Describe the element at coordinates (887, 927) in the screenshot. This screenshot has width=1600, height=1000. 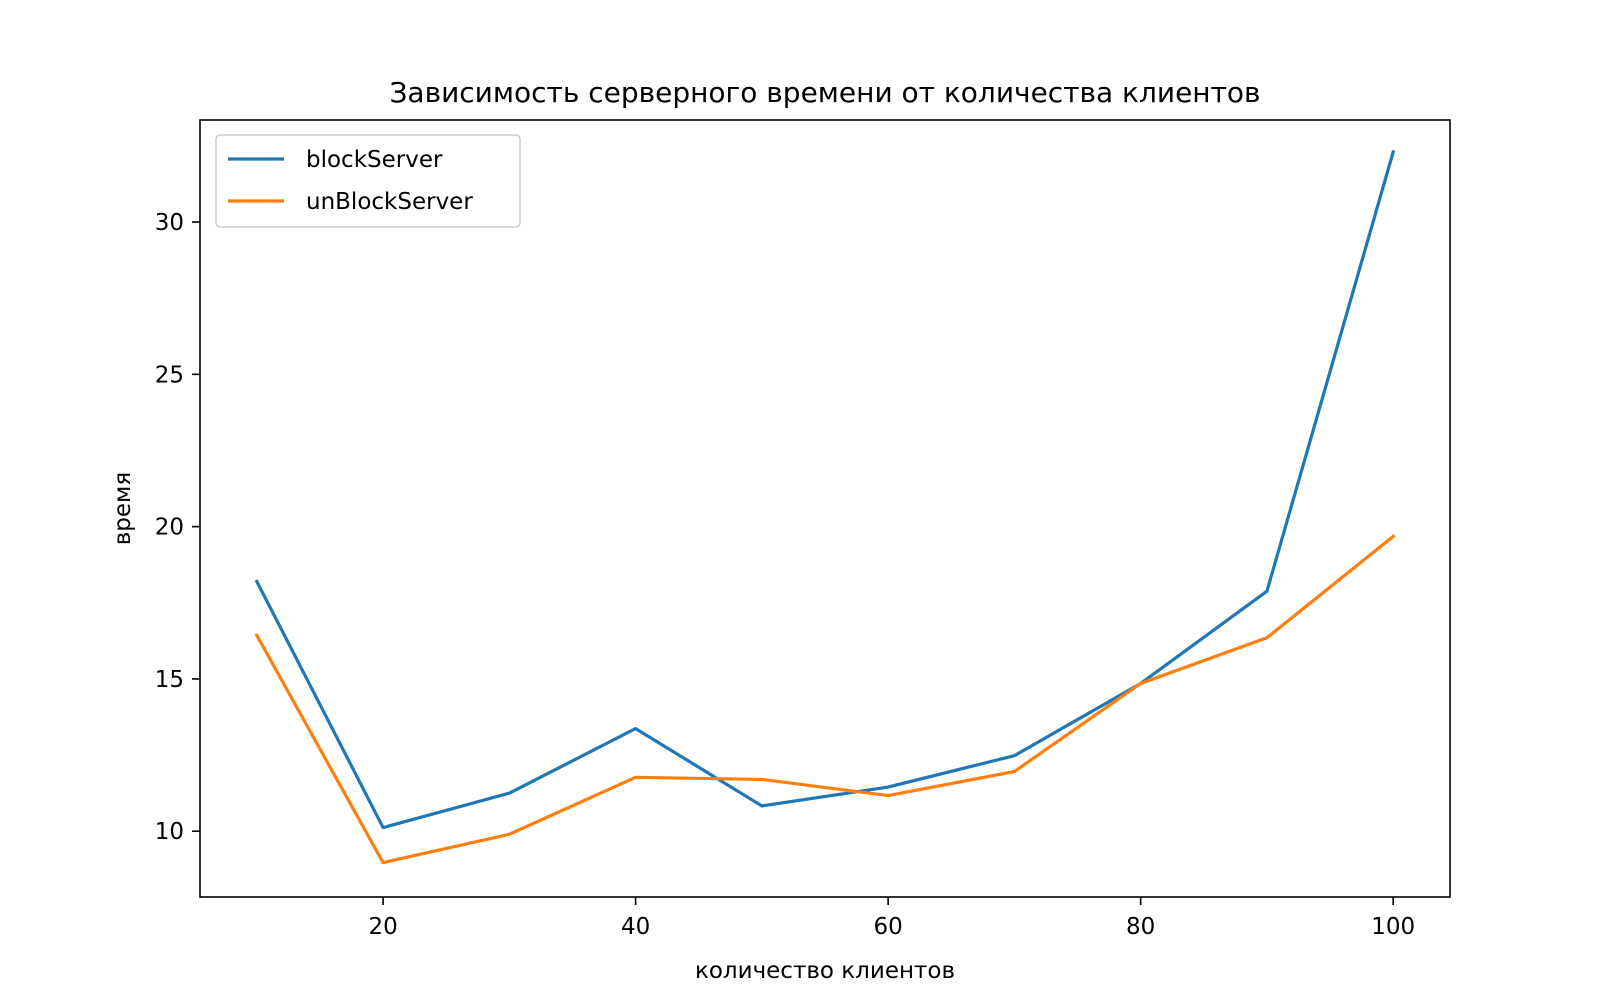
I see `x-tick-label: 60` at that location.